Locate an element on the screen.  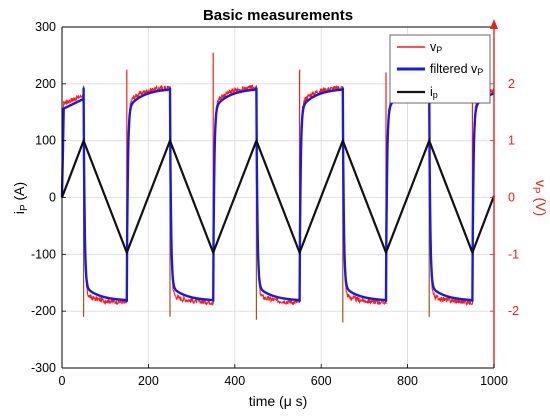
x-tick-label: 600 is located at coordinates (321, 381).